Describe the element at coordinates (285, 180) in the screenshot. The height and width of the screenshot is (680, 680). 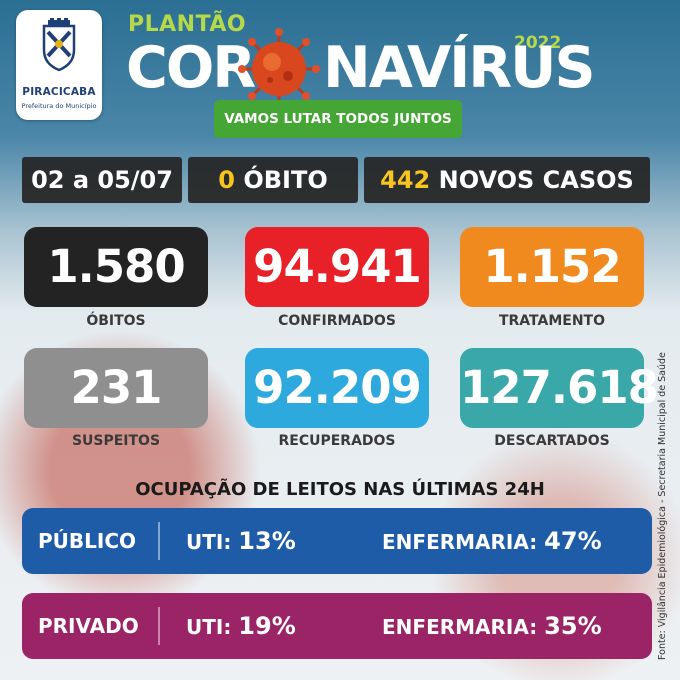
I see `deaths-label: ÓBITO` at that location.